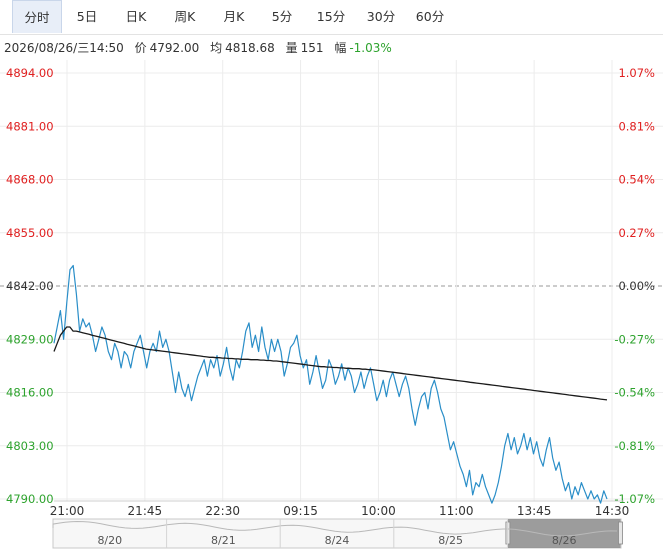 This screenshot has width=663, height=549. I want to click on tab-7: 15分, so click(331, 16).